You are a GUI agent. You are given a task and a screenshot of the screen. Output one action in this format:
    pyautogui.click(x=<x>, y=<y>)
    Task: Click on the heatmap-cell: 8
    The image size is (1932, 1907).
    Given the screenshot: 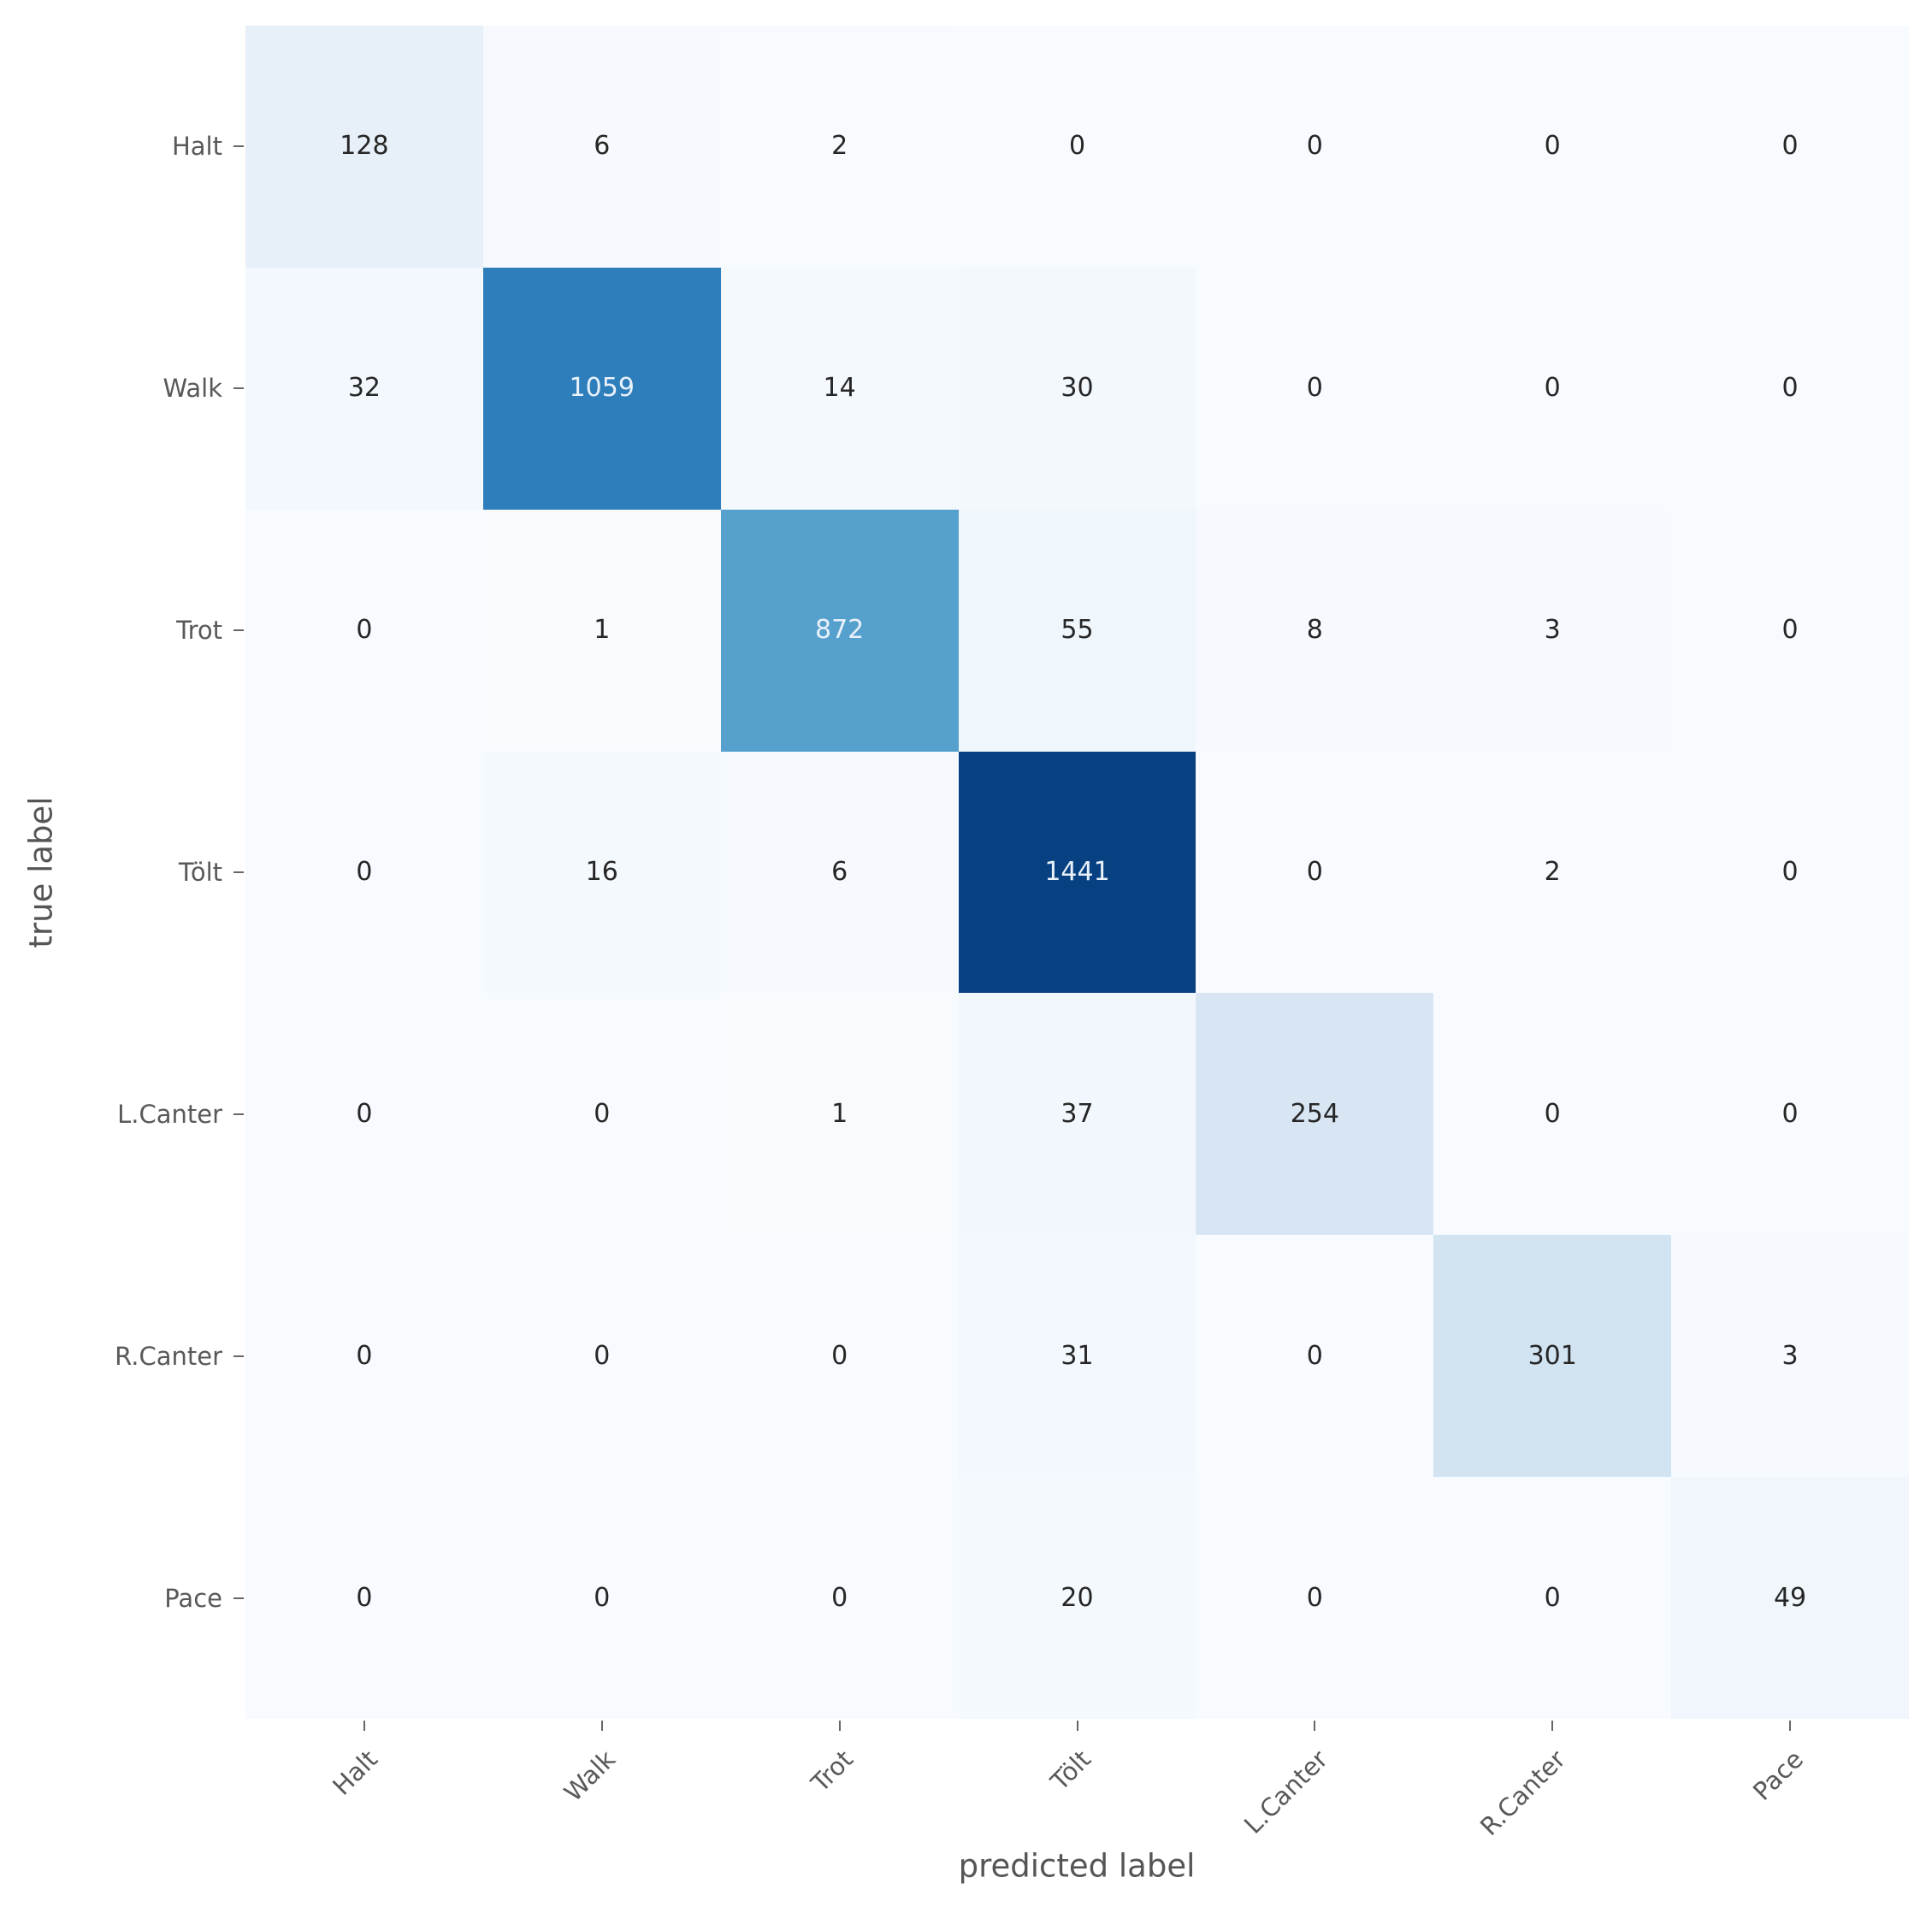 What is the action you would take?
    pyautogui.click(x=1315, y=630)
    